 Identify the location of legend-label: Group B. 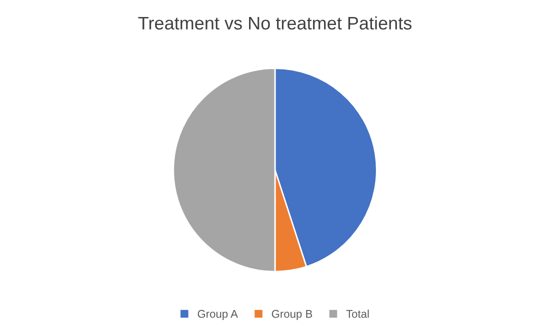
(292, 315).